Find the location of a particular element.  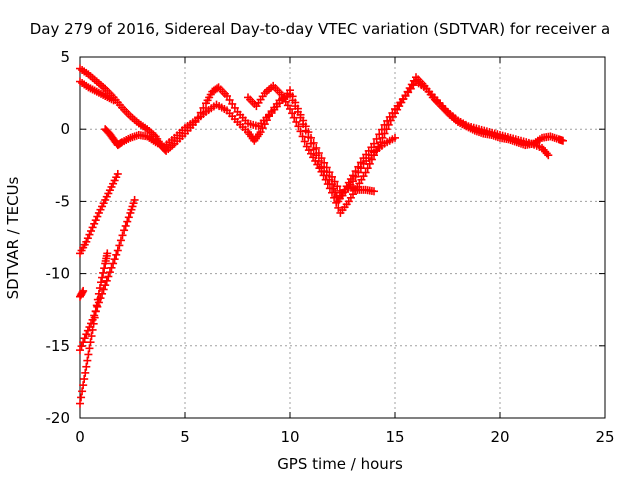

x-tick-label: 10 is located at coordinates (289, 437).